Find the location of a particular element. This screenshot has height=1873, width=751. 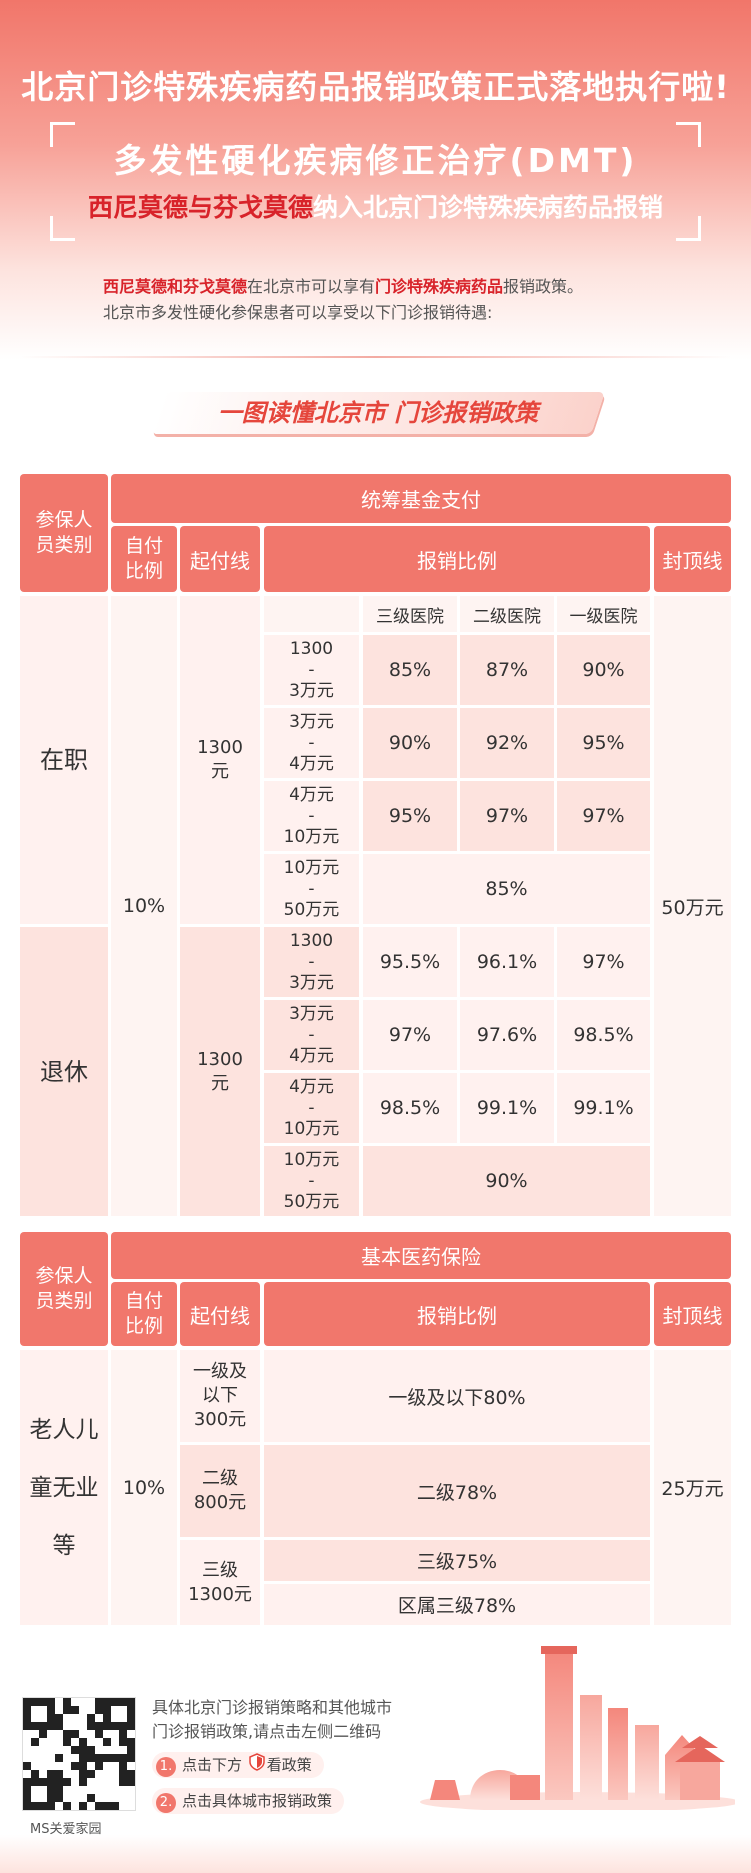

header-ratio: 报销比例 is located at coordinates (457, 559).